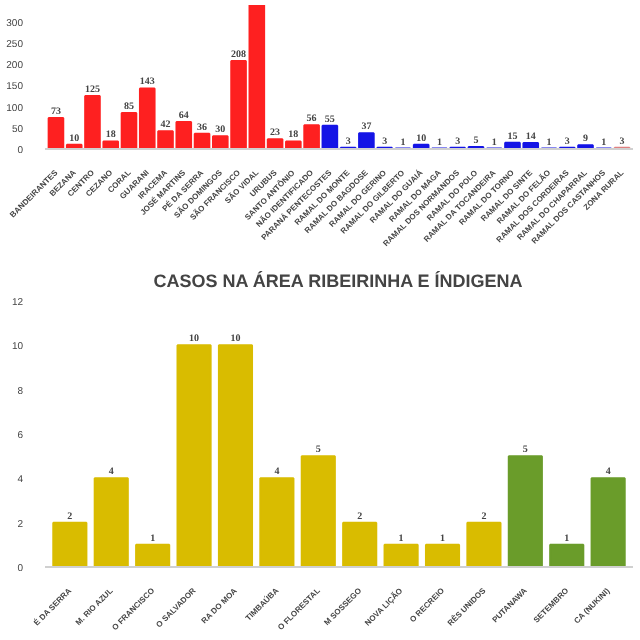 Image resolution: width=640 pixels, height=640 pixels. Describe the element at coordinates (338, 281) in the screenshot. I see `chart-title: CASOS NA ÁREA RIBEIRINHA E ÍNDIGENA` at that location.